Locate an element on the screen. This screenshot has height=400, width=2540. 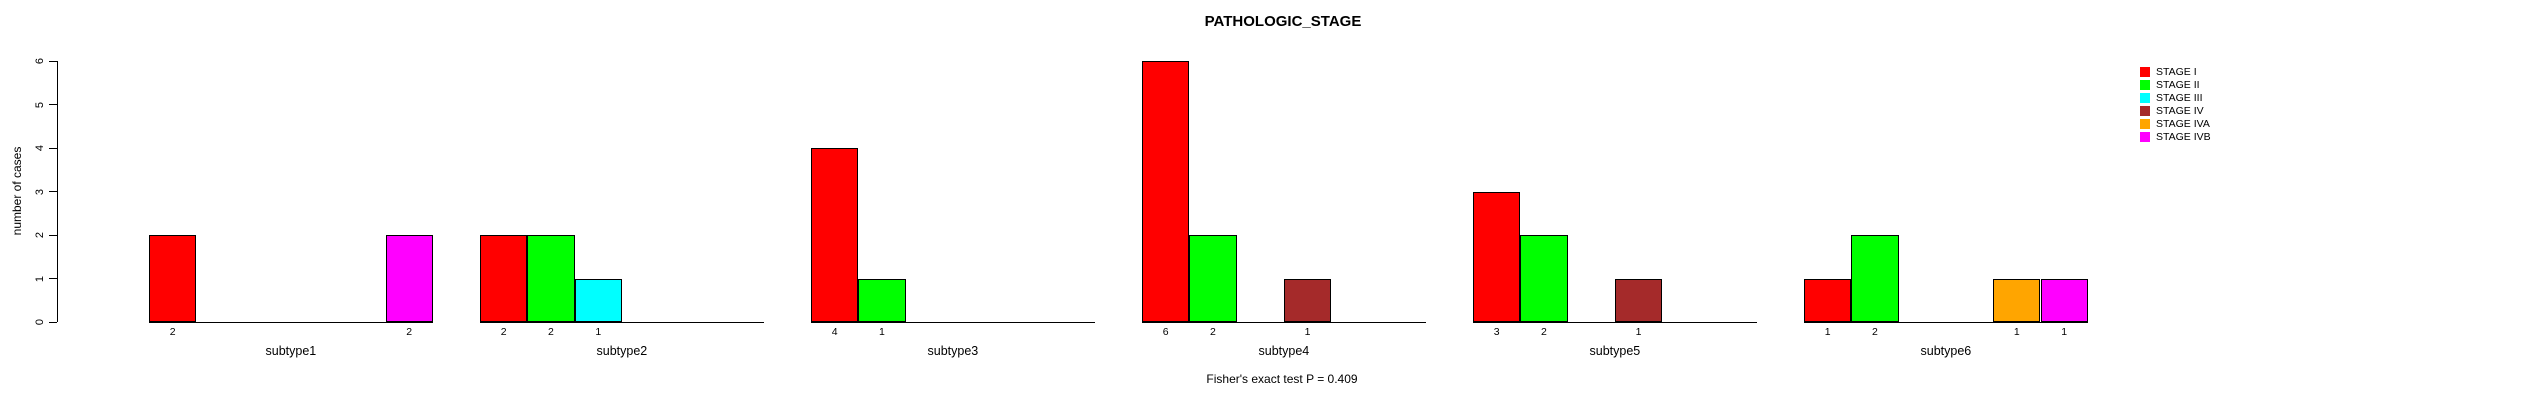
legend-label: STAGE IVA is located at coordinates (2183, 123).